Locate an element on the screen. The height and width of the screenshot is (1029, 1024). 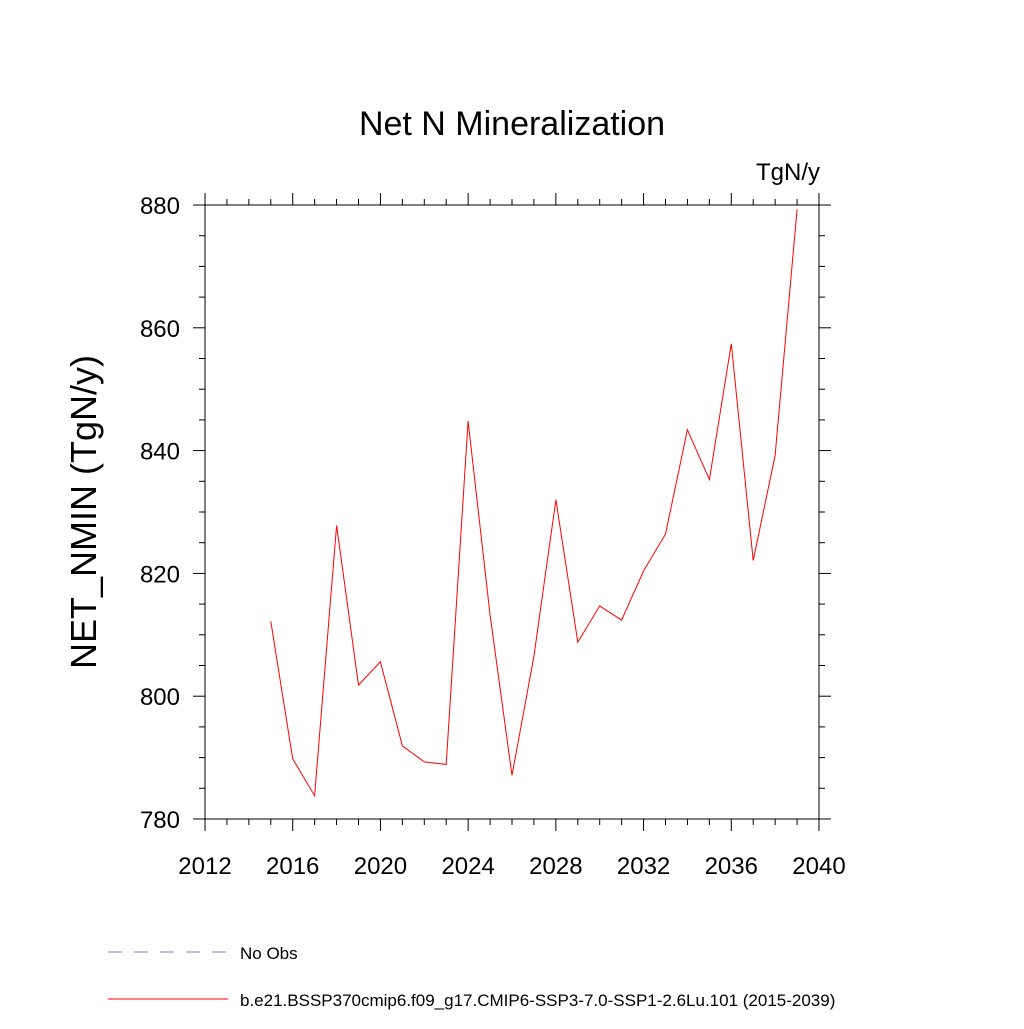
y-tick-label: 860 is located at coordinates (160, 329).